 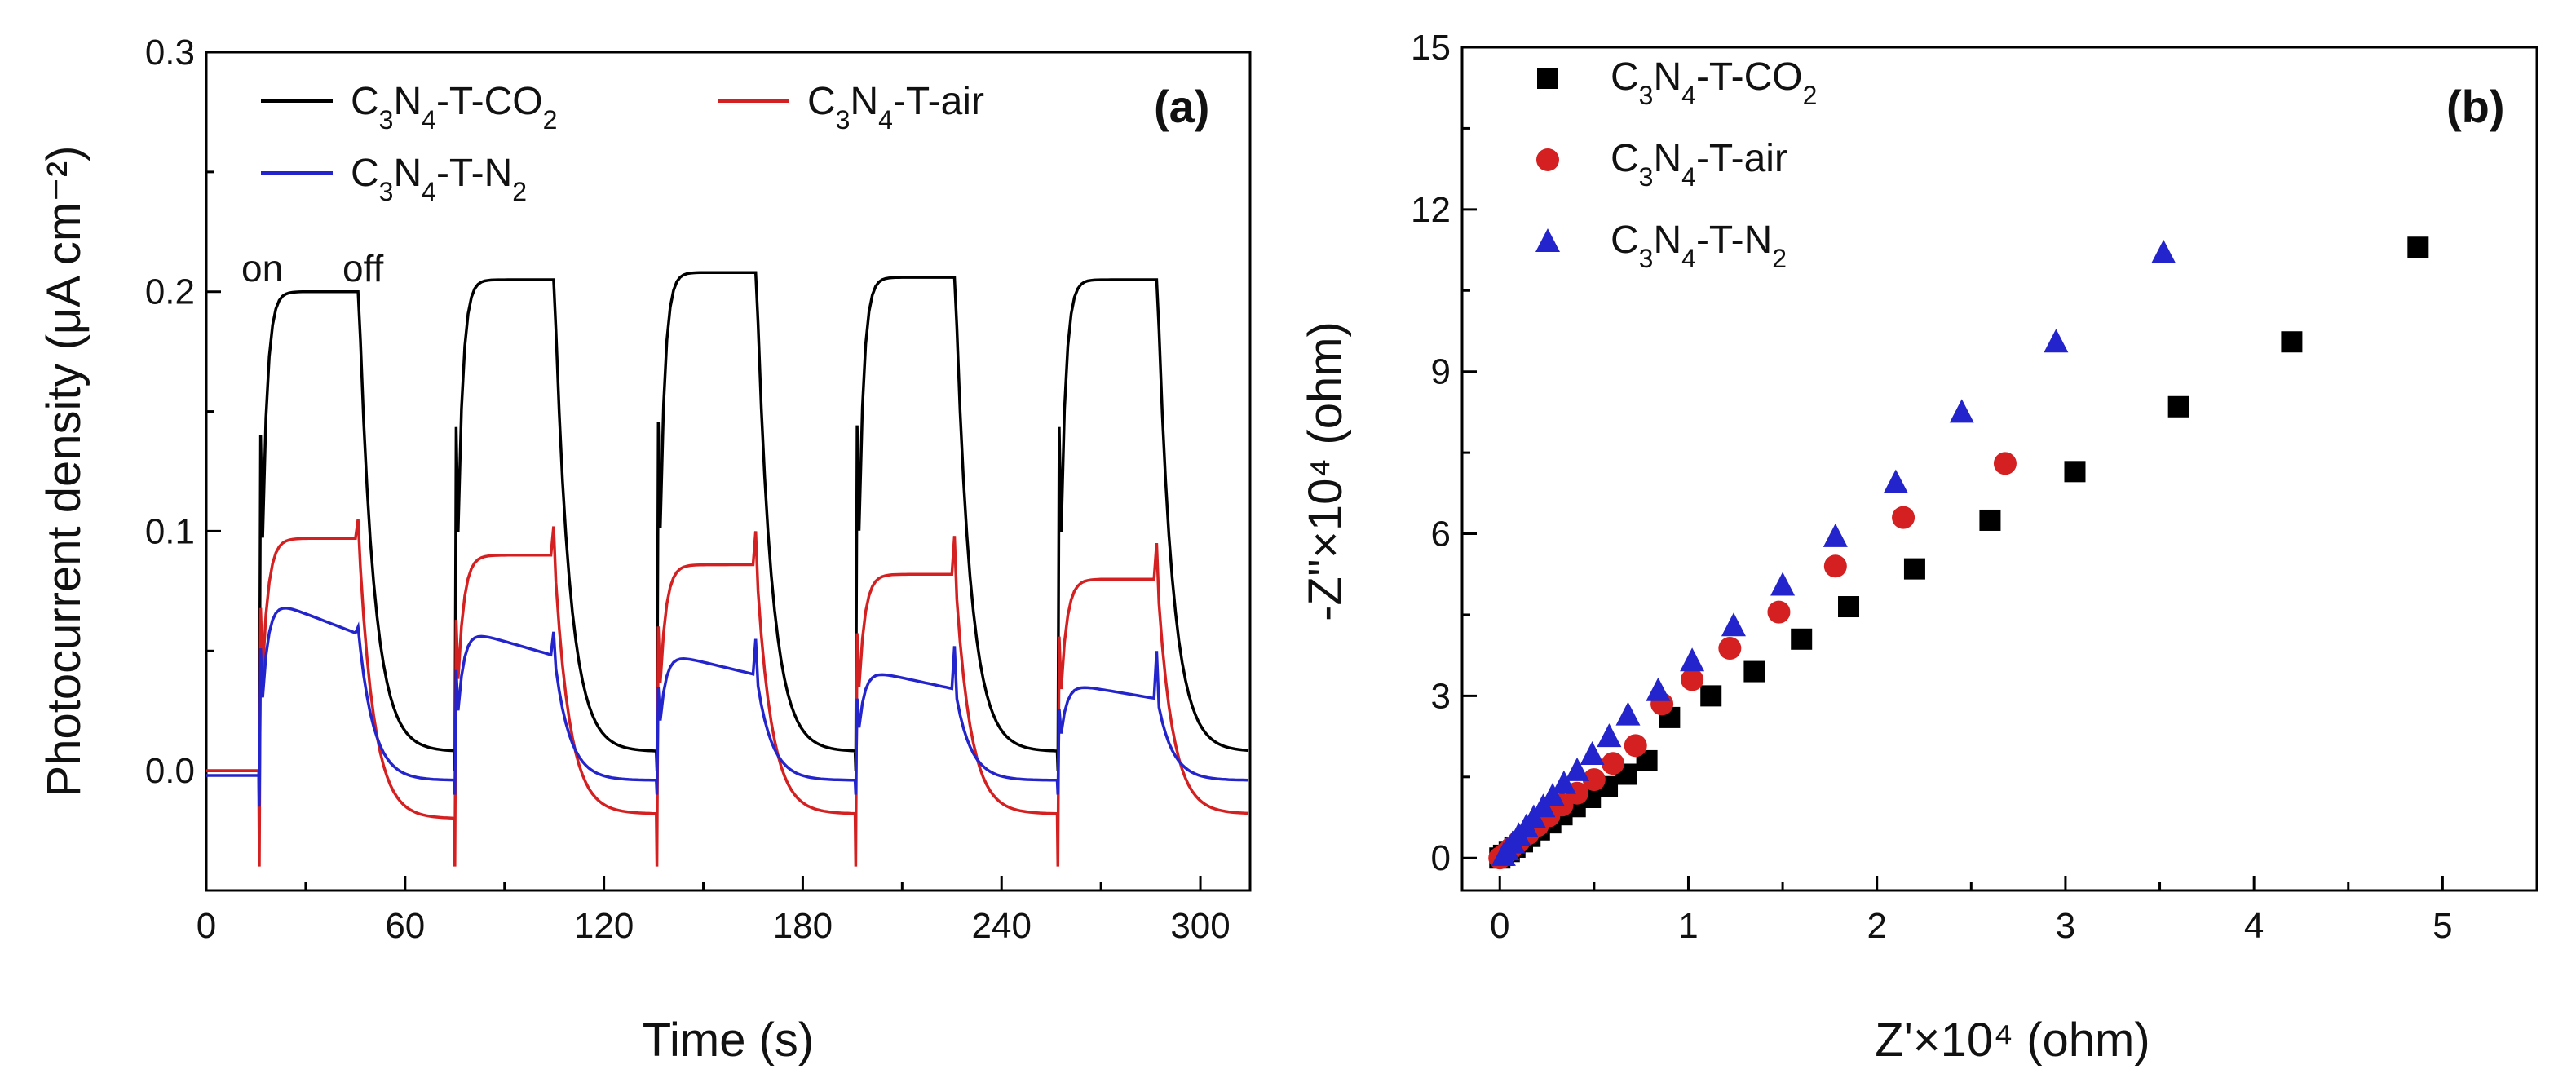 I want to click on panel-b-x-tick-label: 1, so click(x=1688, y=926).